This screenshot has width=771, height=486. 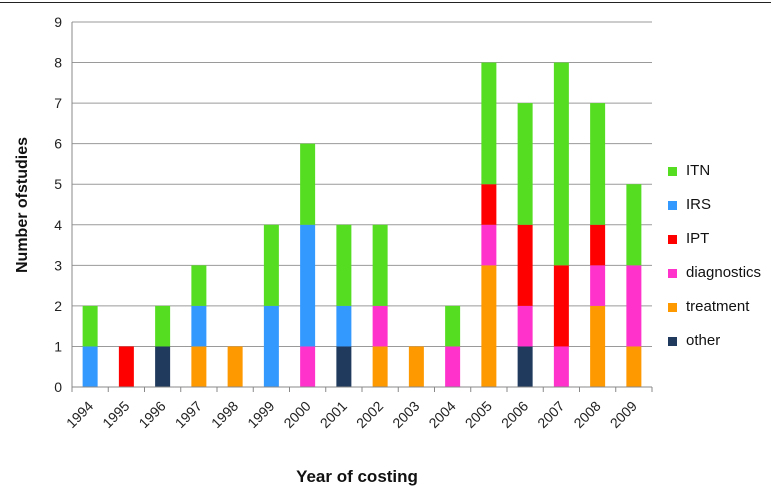 What do you see at coordinates (672, 239) in the screenshot?
I see `legend-swatch-ipt` at bounding box center [672, 239].